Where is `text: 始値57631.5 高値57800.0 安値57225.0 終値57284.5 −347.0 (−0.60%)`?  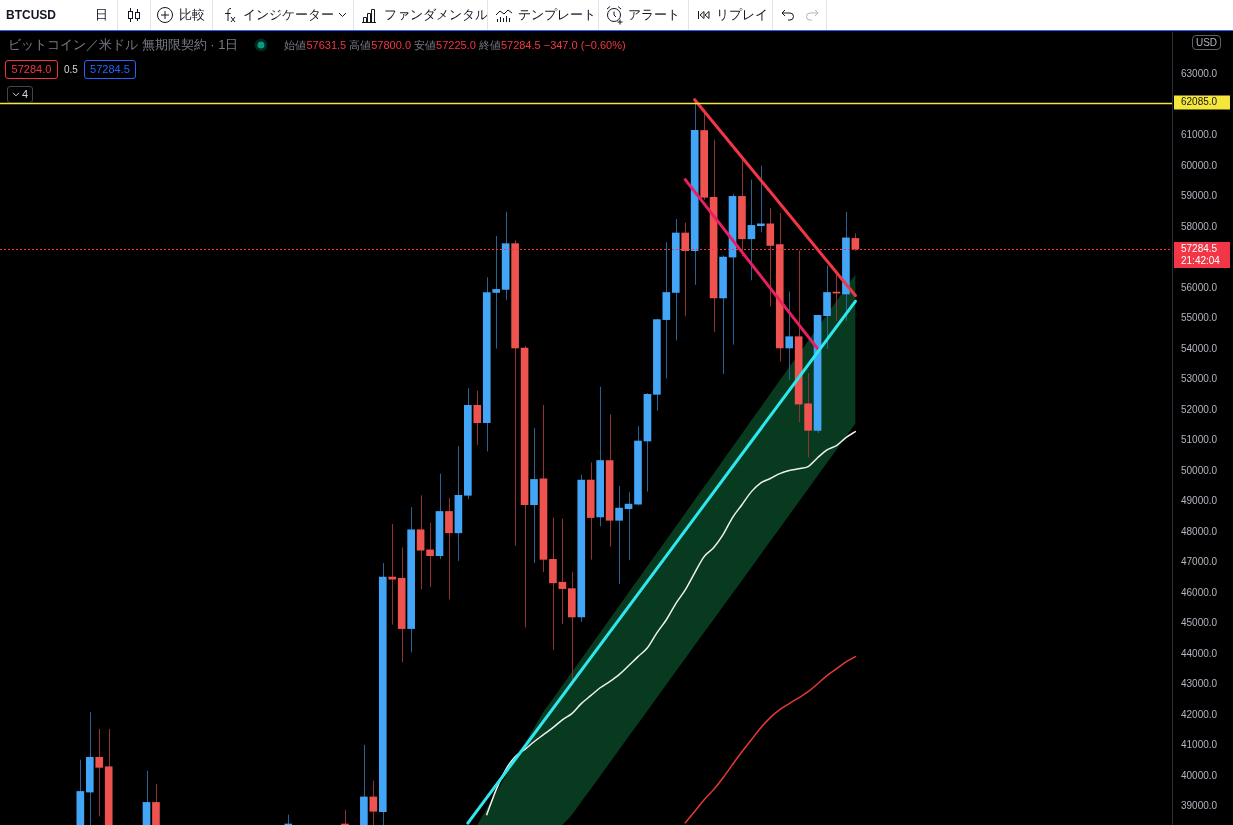
text: 始値57631.5 高値57800.0 安値57225.0 終値57284.5 −347.0 (−0.60%) is located at coordinates (455, 44).